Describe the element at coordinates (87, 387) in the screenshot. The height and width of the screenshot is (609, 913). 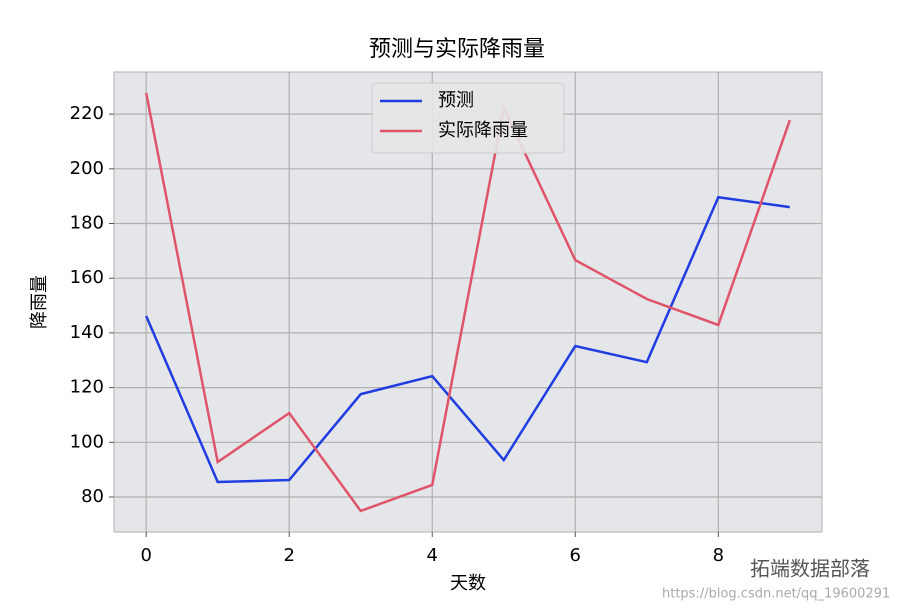
I see `y-tick-label: 120` at that location.